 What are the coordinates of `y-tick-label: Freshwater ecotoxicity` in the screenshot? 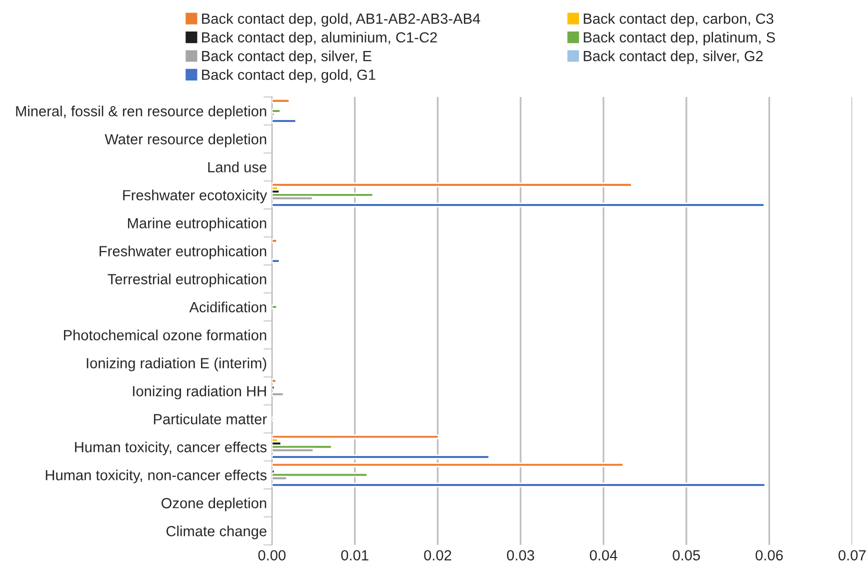 It's located at (195, 197).